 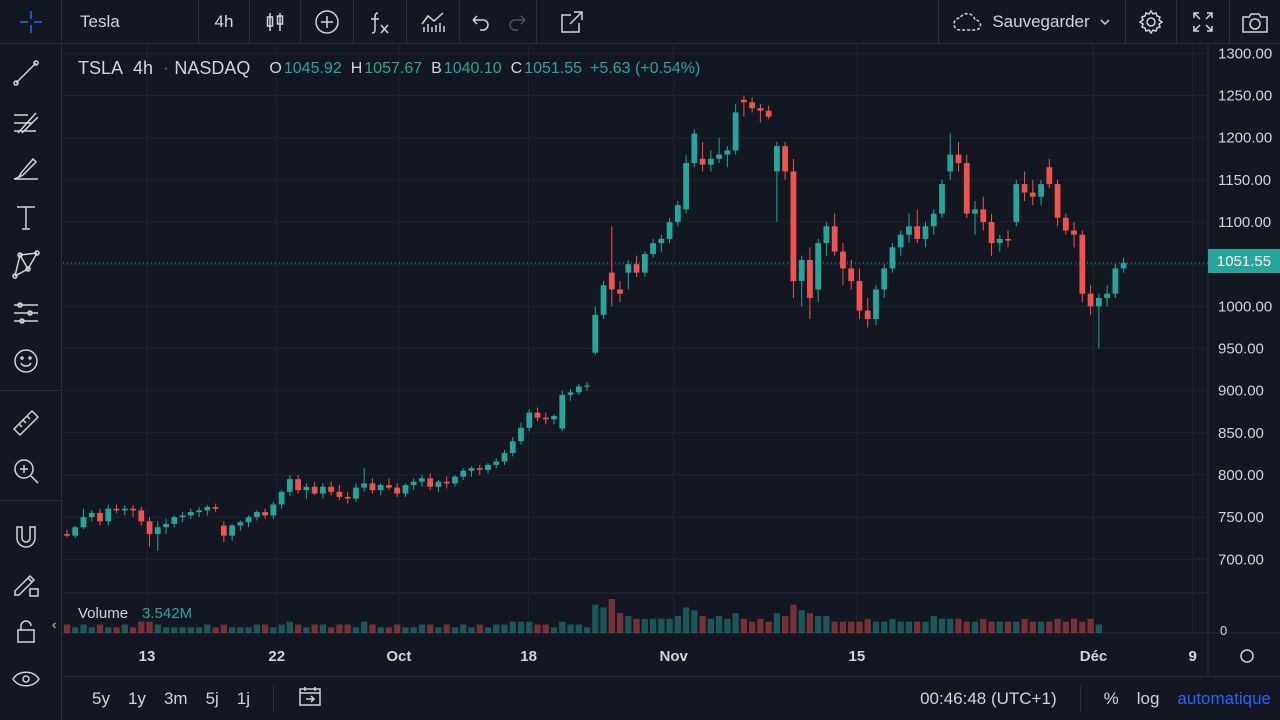 I want to click on add-circle-icon, so click(x=327, y=21).